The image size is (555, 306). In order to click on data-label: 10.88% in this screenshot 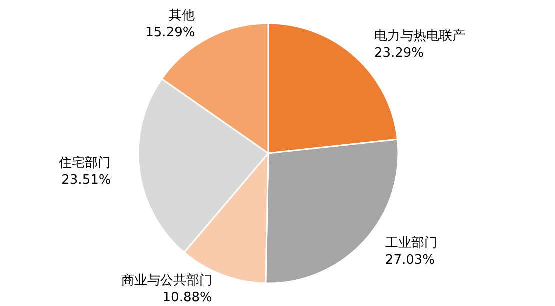, I will do `click(187, 298)`.